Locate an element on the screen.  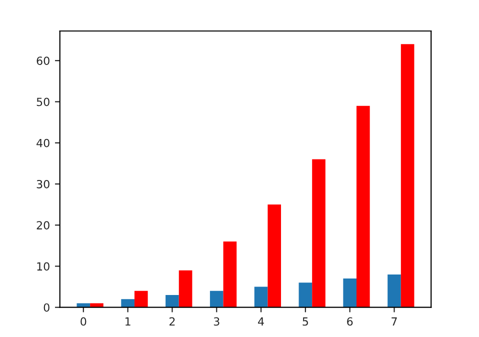
y-tick-label: 40 is located at coordinates (43, 143).